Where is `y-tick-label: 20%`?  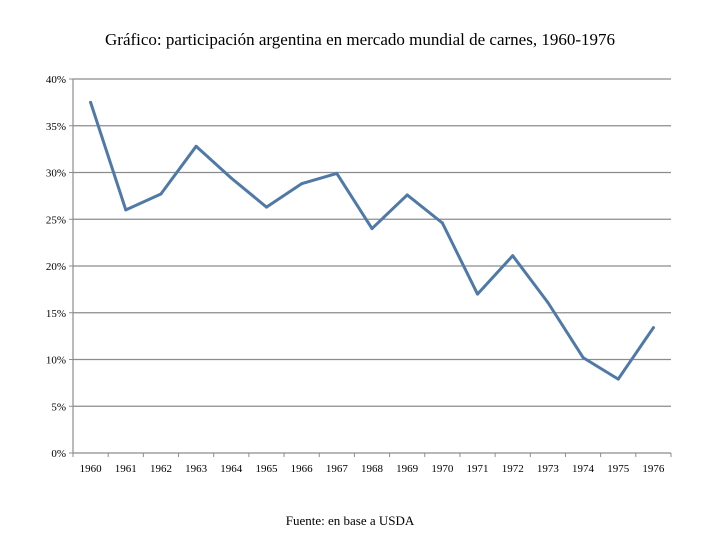
y-tick-label: 20% is located at coordinates (56, 267).